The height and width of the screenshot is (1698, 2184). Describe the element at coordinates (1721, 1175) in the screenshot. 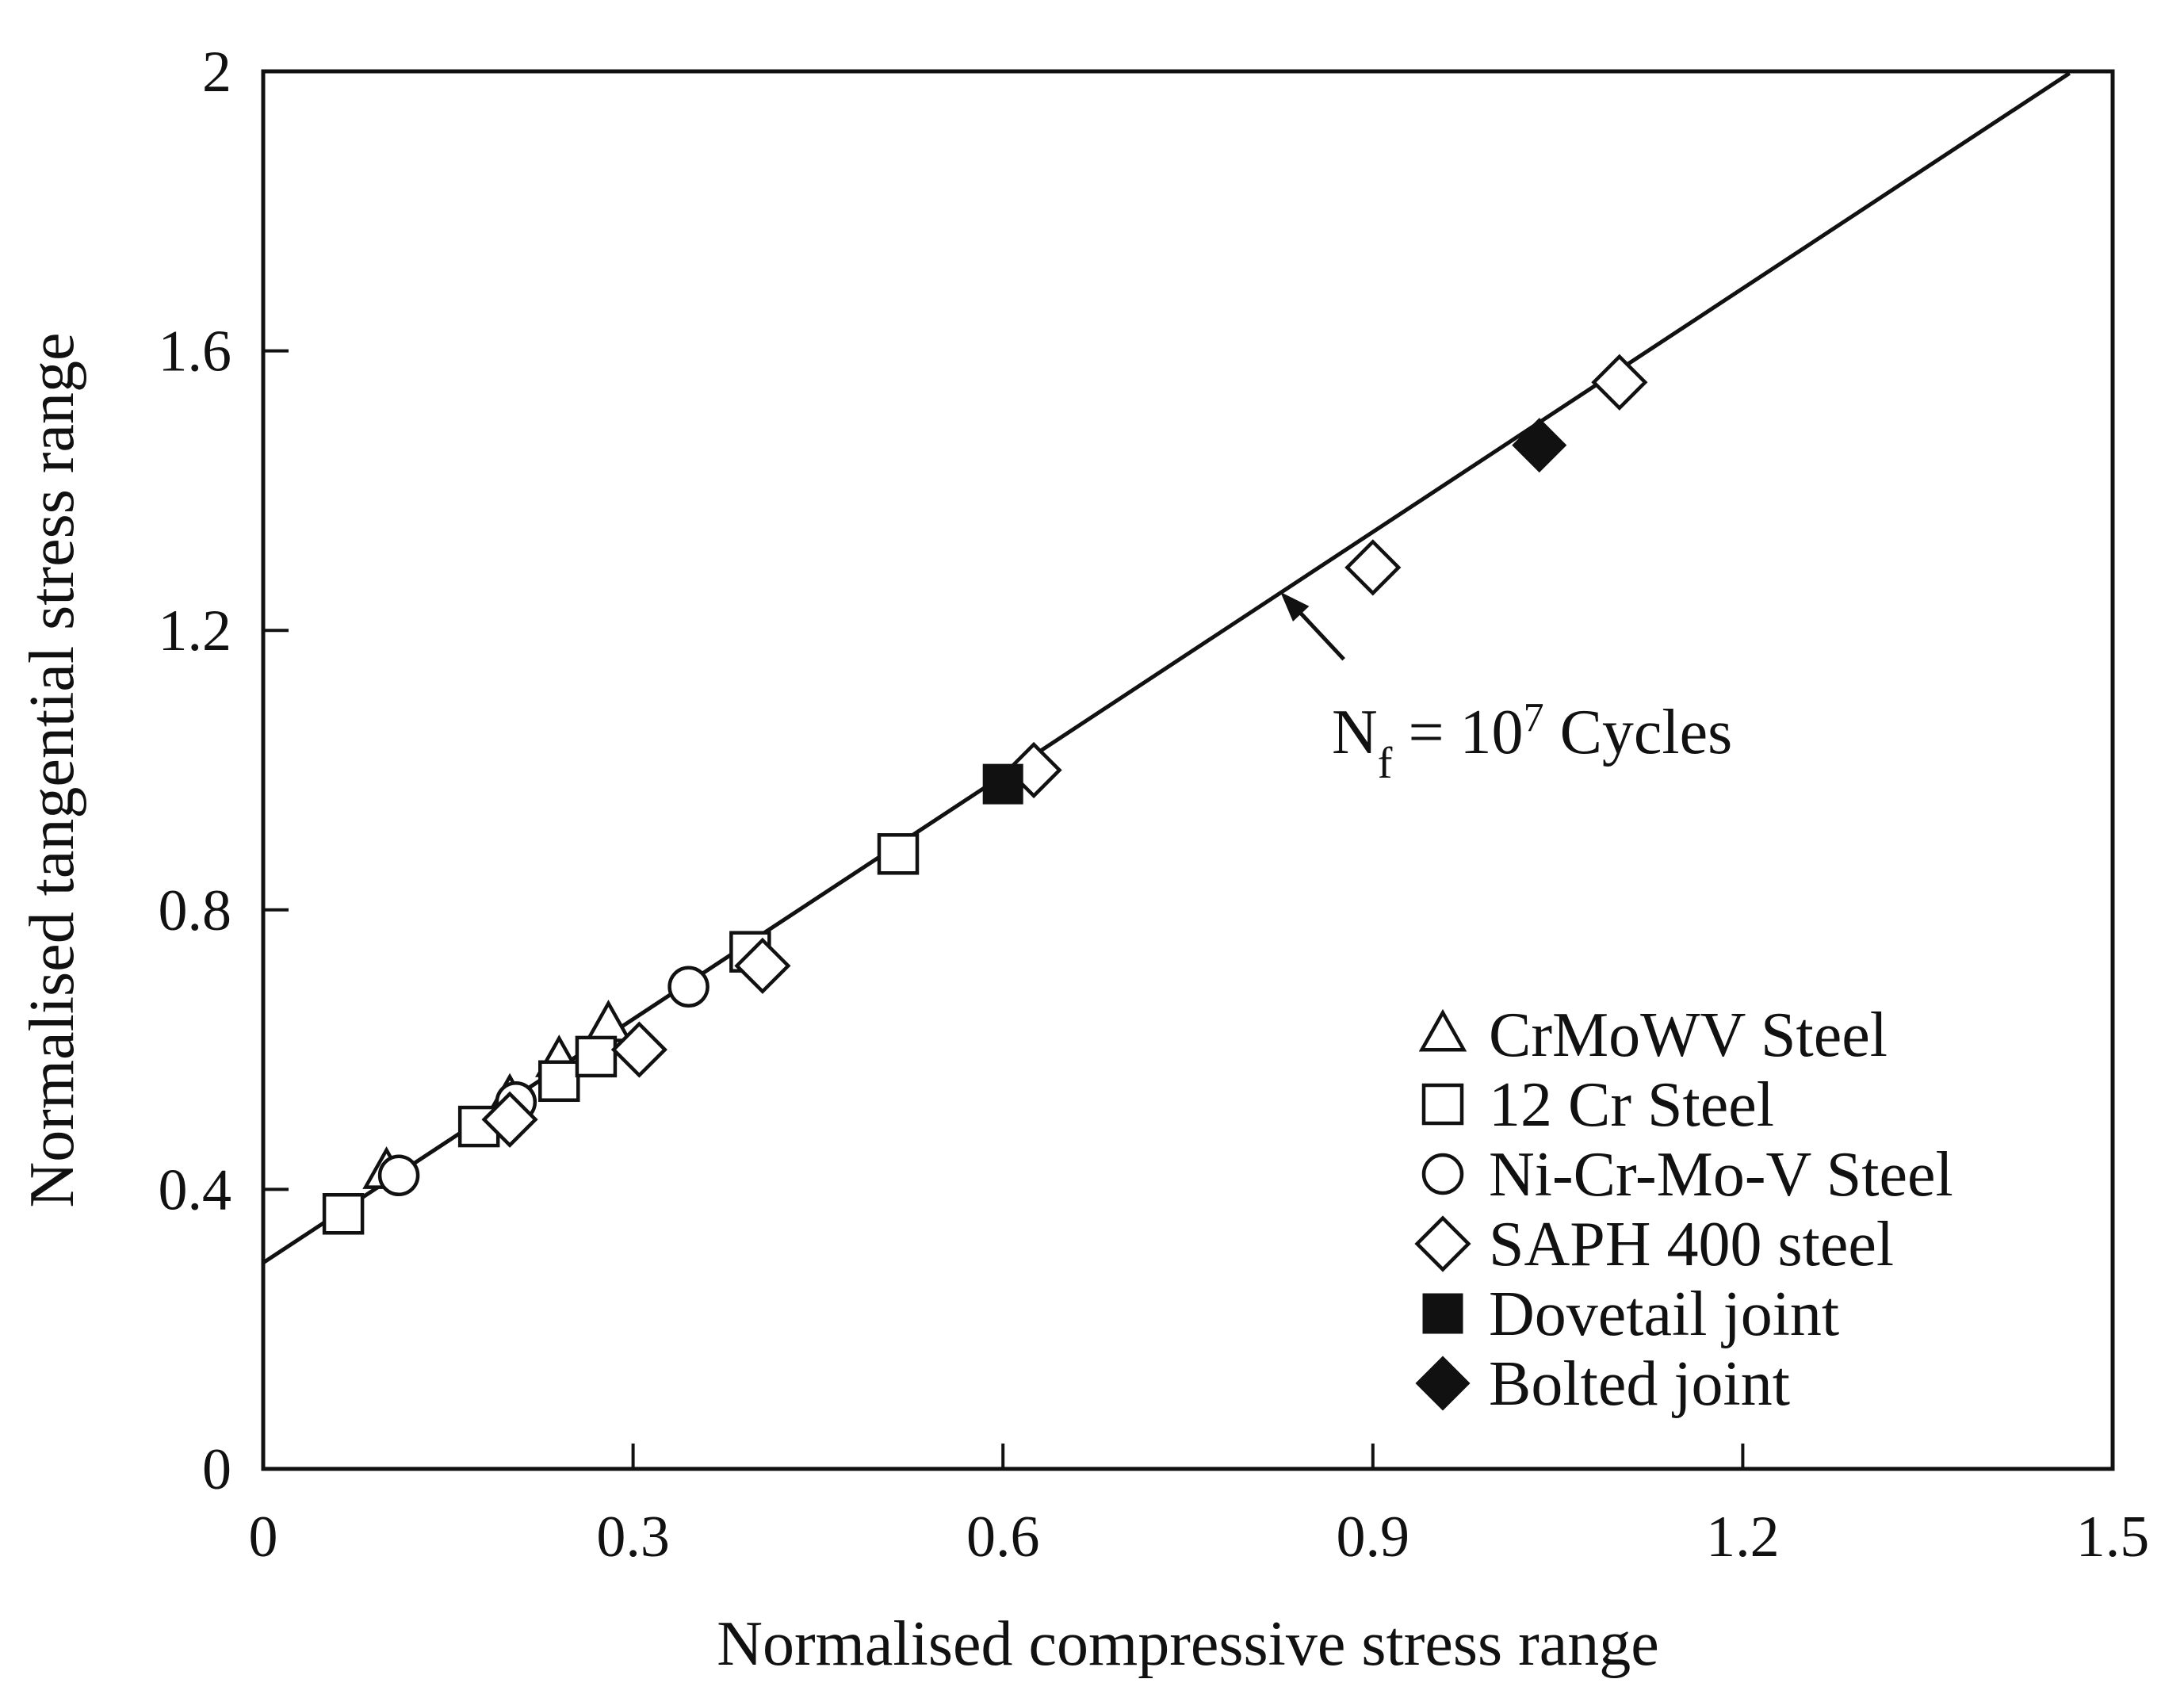

I see `legend-label: Ni-Cr-Mo-V Steel` at that location.